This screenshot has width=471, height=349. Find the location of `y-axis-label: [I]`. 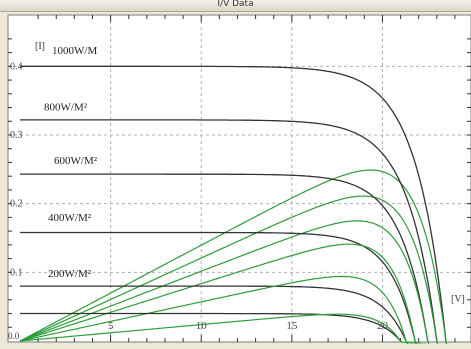

y-axis-label: [I] is located at coordinates (40, 46).